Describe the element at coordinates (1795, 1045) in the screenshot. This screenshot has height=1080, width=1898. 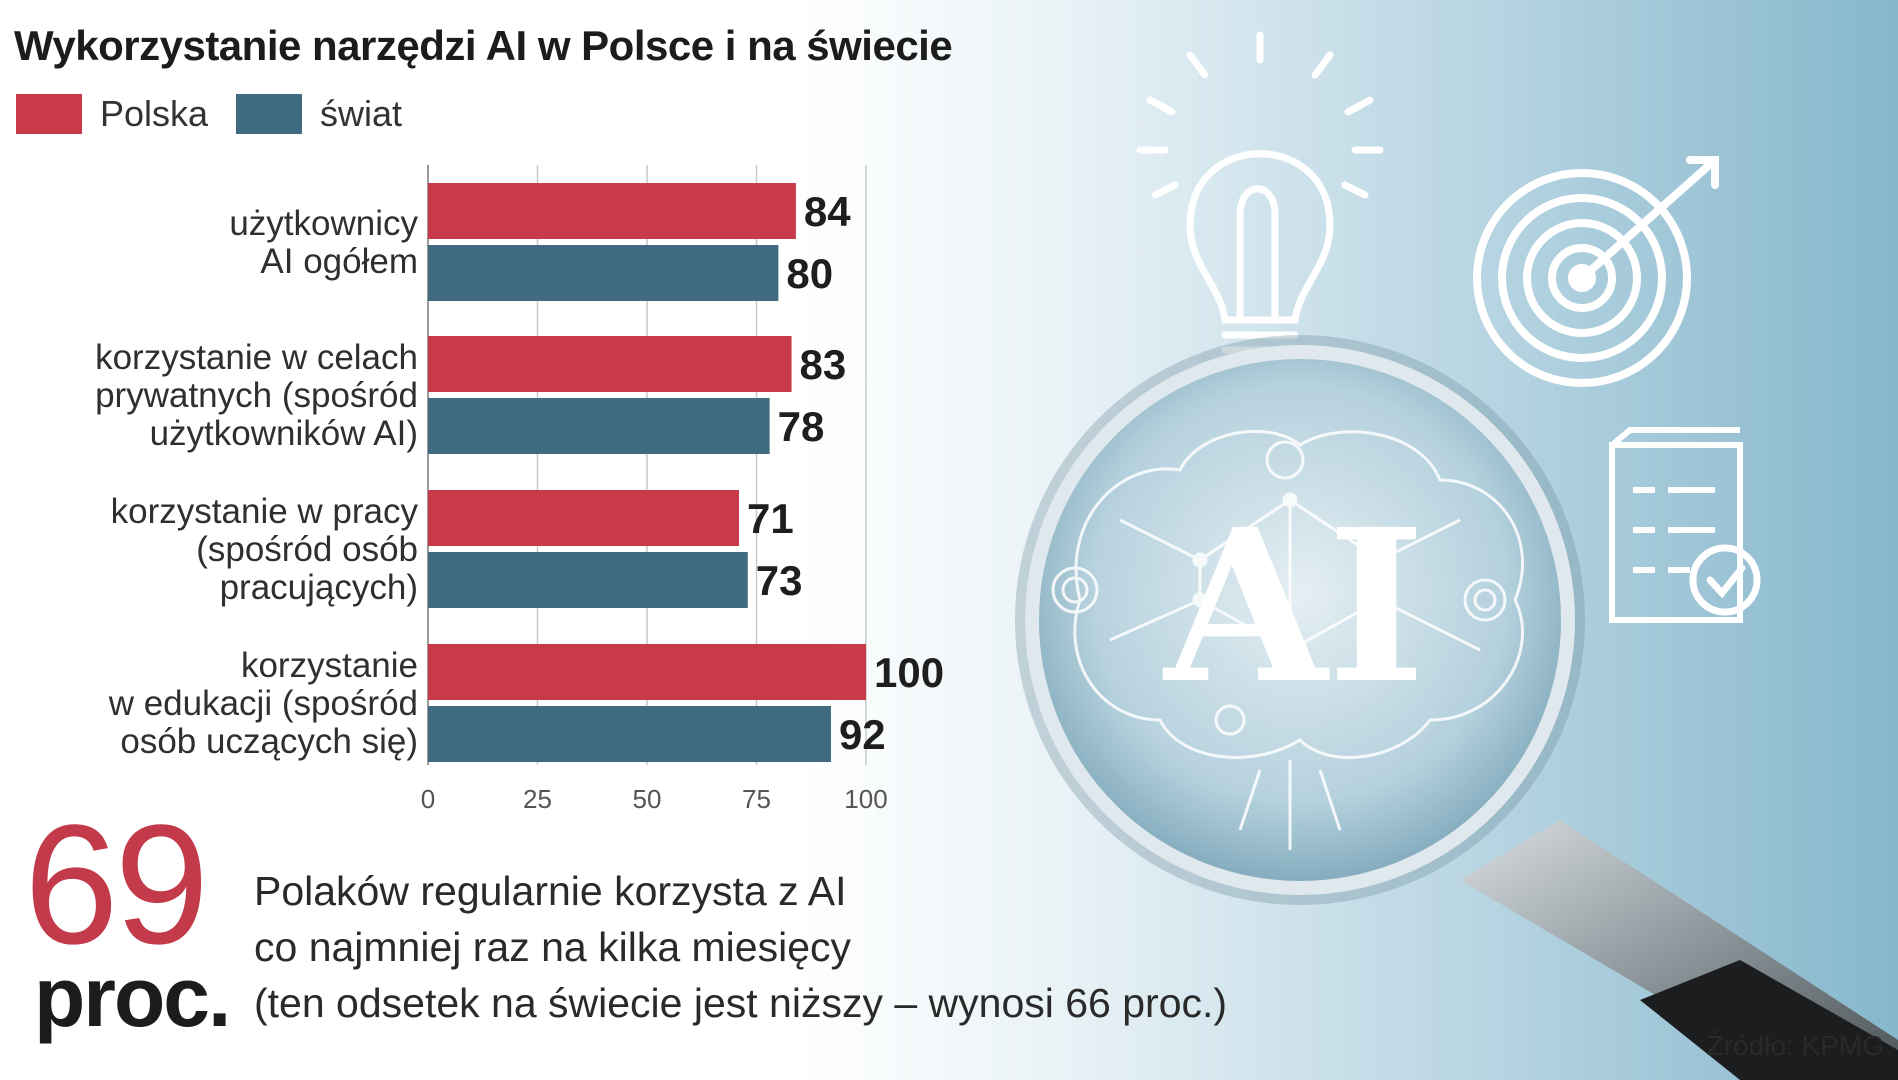
I see `source-note: Źródło: KPMG` at that location.